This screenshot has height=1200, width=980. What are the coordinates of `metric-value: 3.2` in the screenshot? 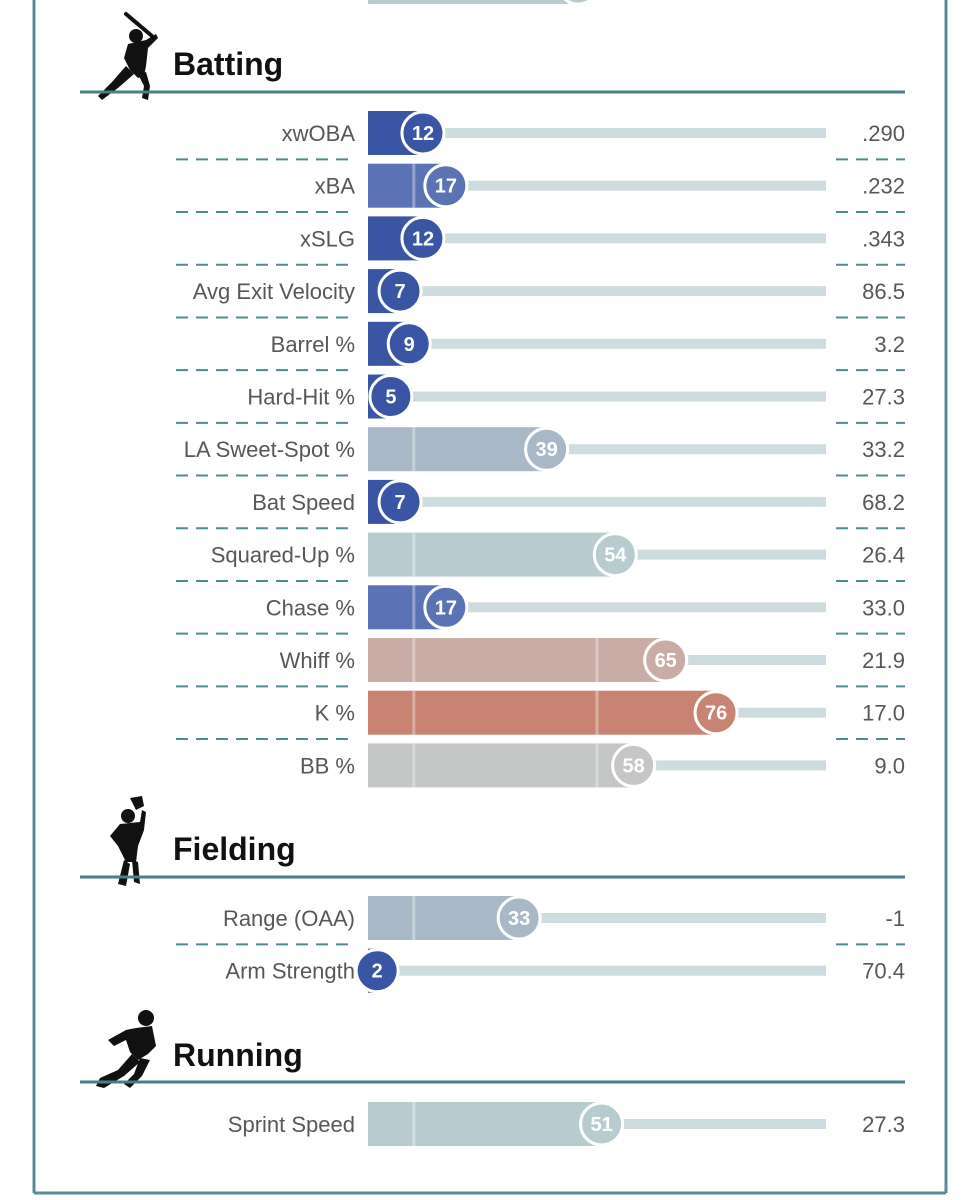 It's located at (889, 344).